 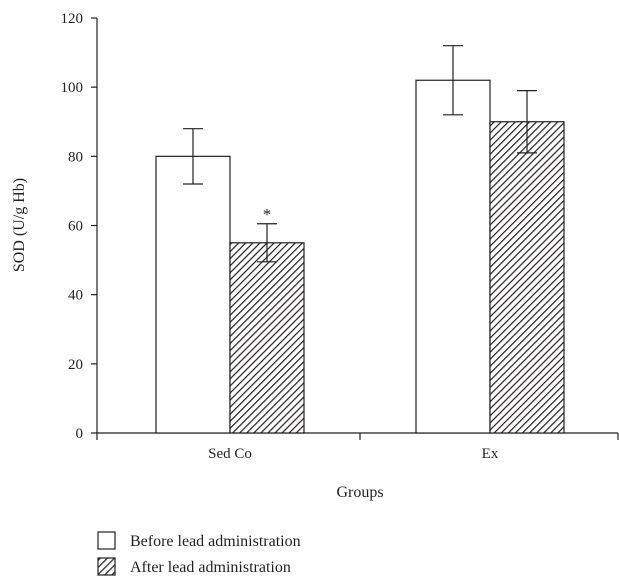 I want to click on legend-swatch-before, so click(x=106, y=540).